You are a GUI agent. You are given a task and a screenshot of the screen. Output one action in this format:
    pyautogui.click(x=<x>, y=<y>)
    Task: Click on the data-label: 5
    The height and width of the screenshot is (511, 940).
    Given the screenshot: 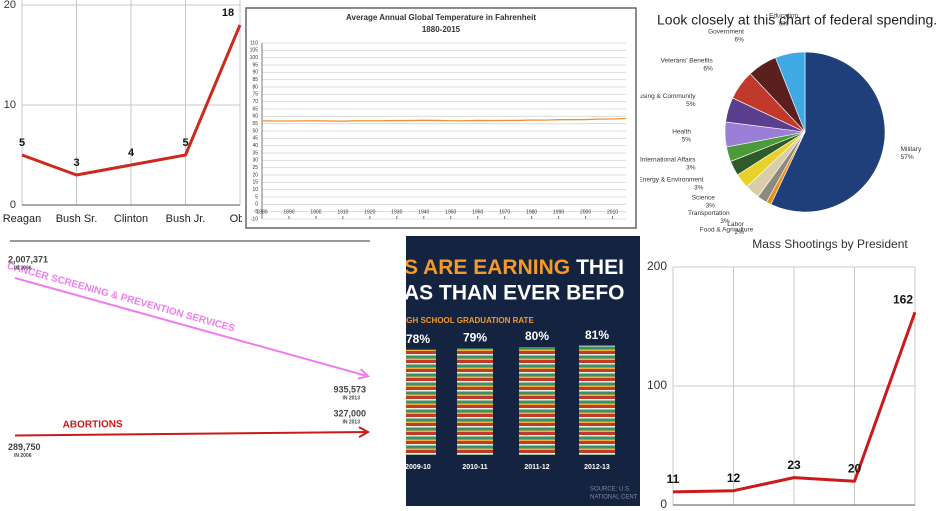 What is the action you would take?
    pyautogui.click(x=185, y=143)
    